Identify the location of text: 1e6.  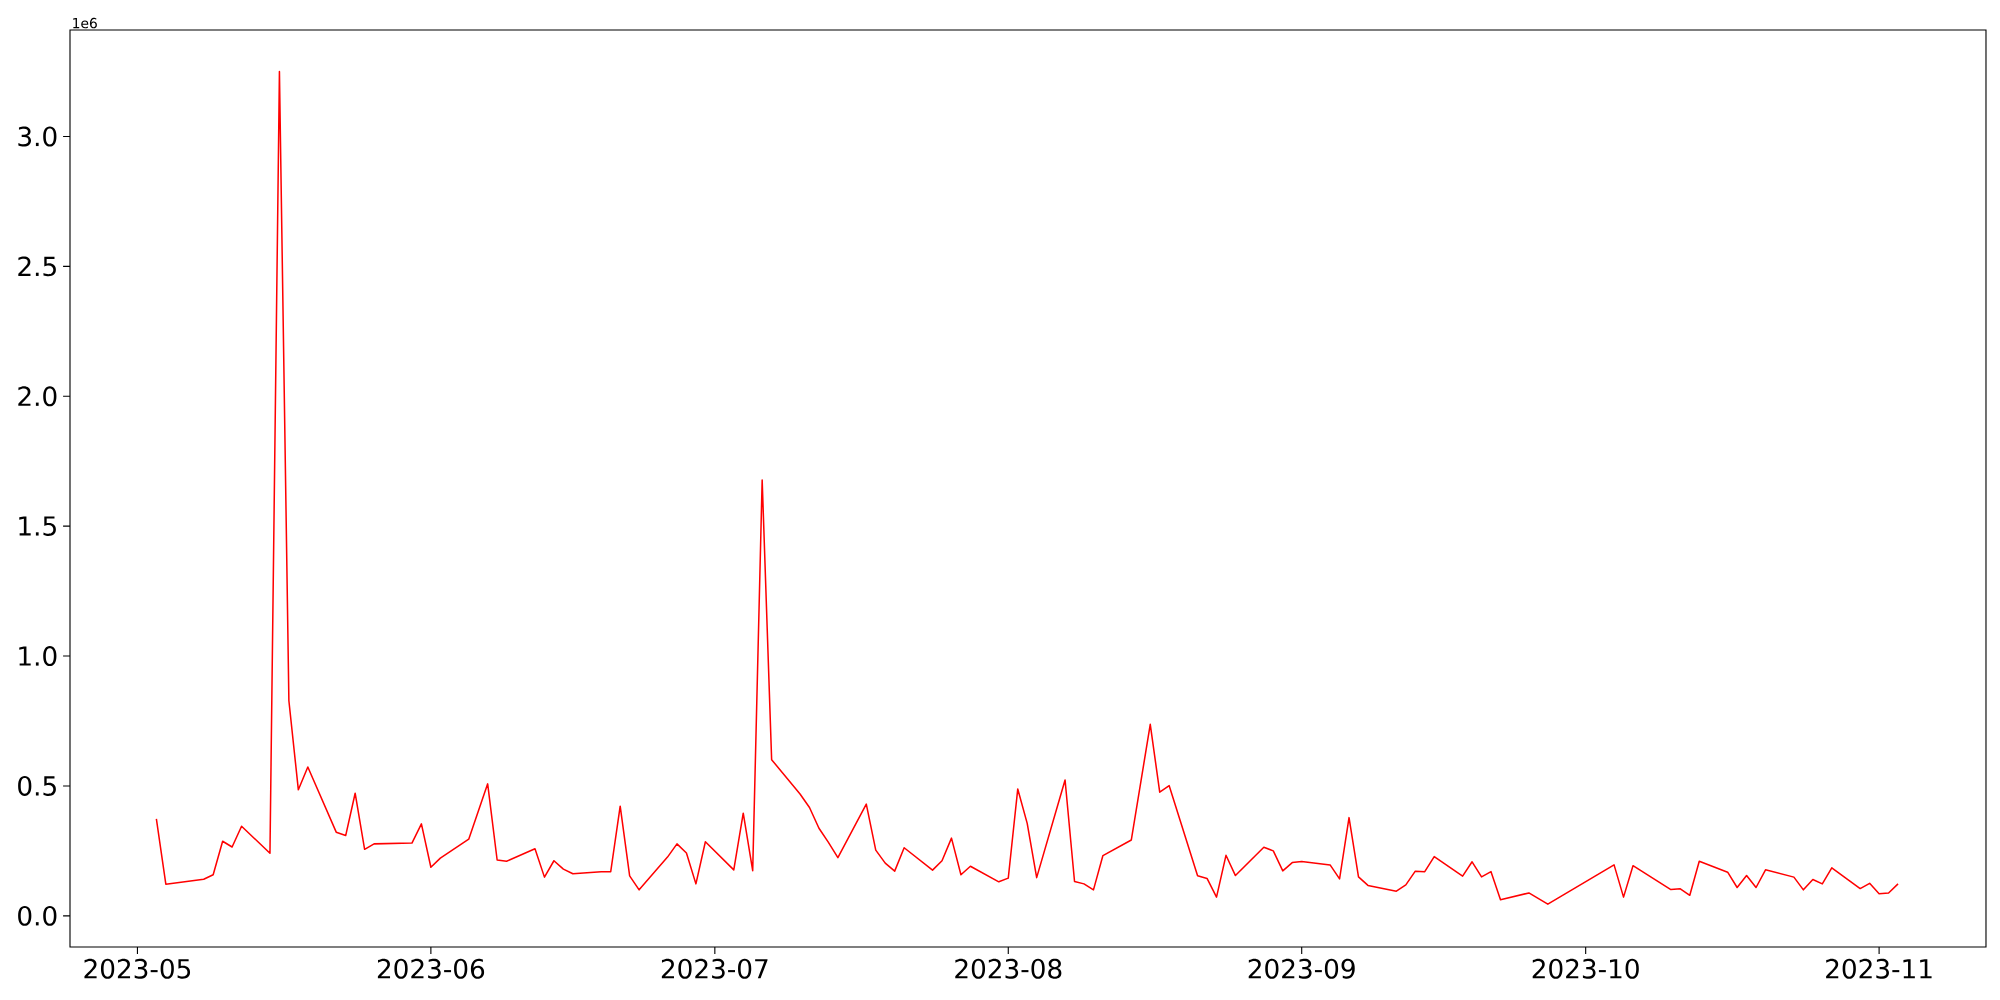
(85, 23).